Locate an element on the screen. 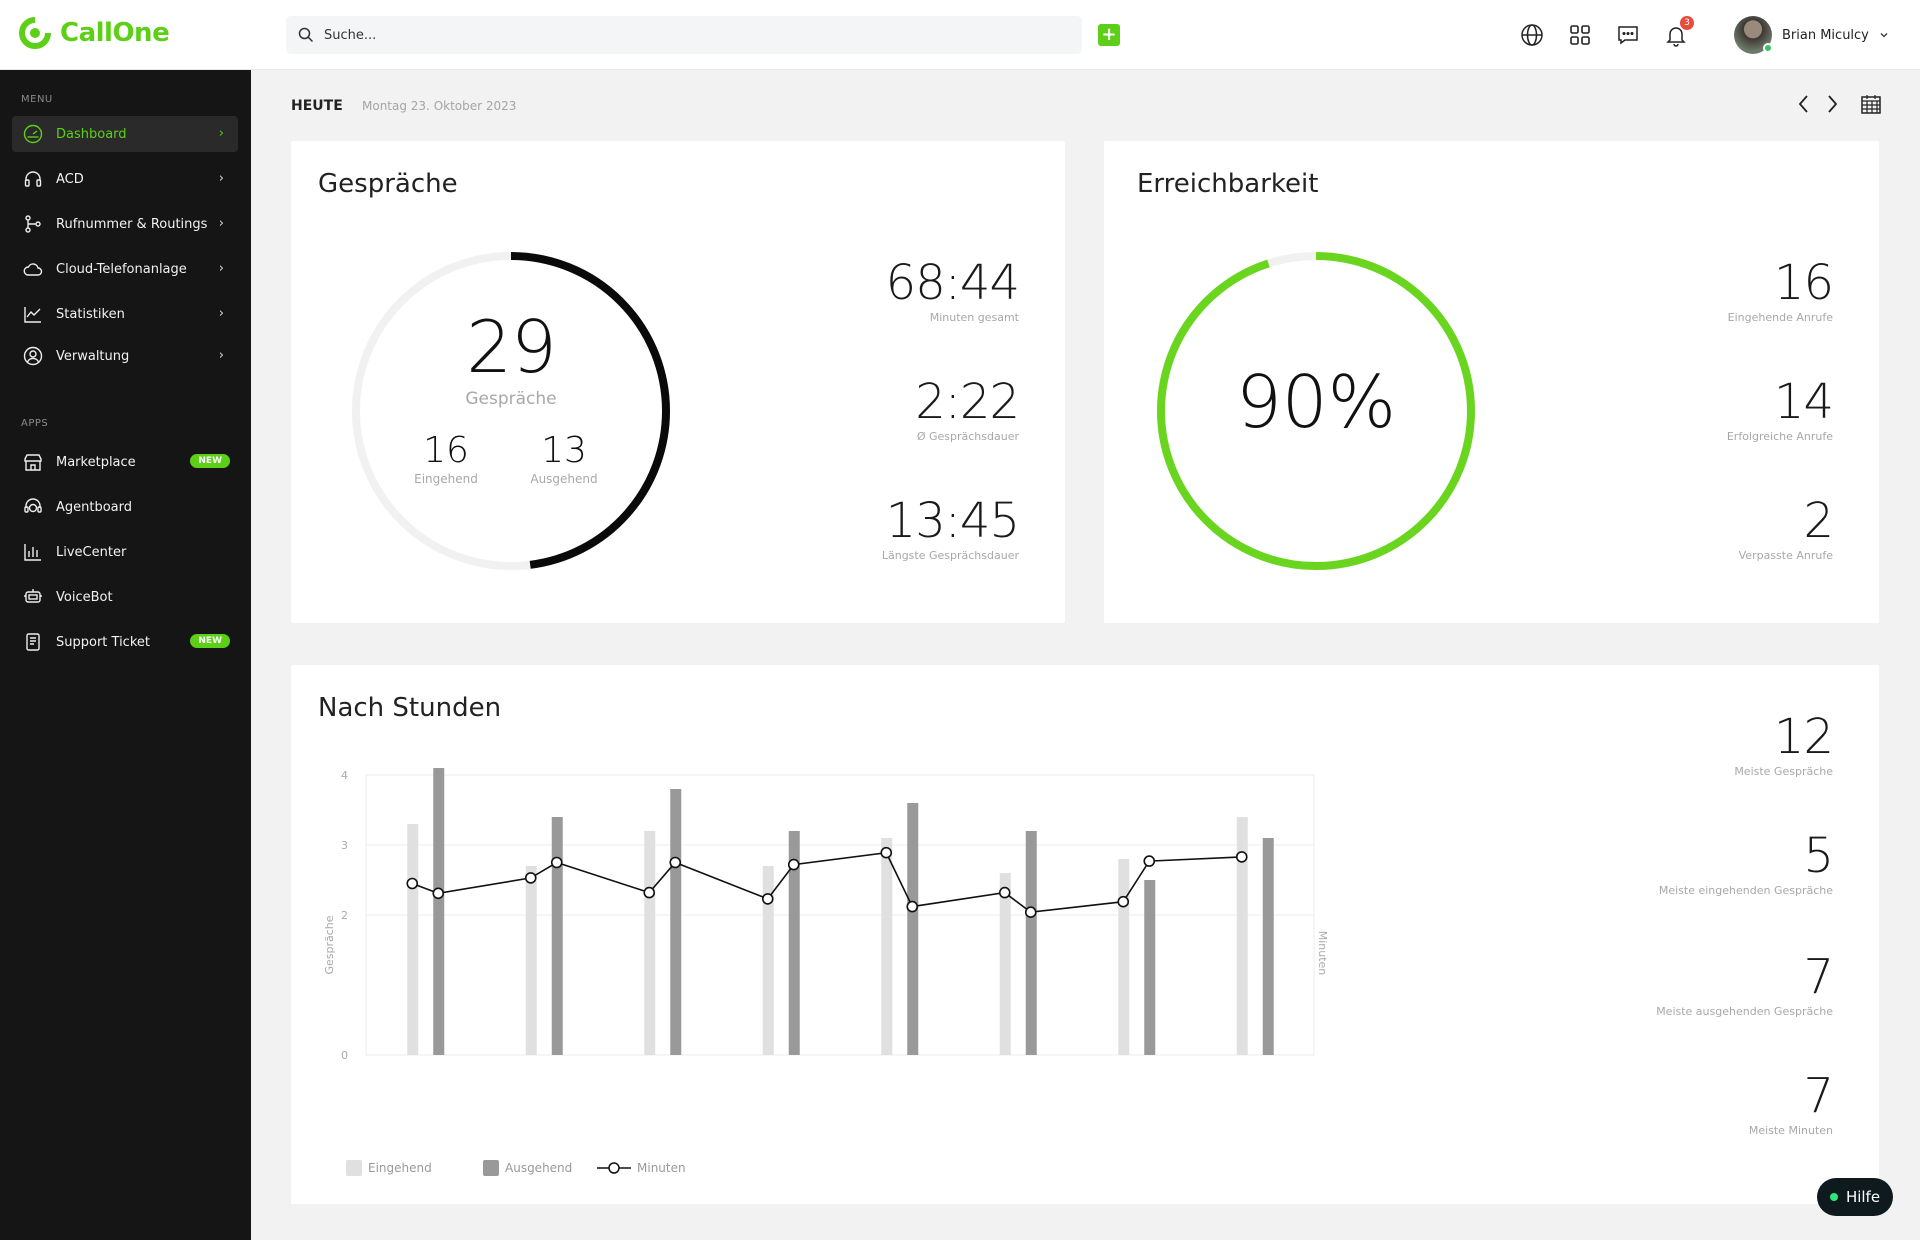 Image resolution: width=1920 pixels, height=1240 pixels. apps-section-label: APPS is located at coordinates (35, 423).